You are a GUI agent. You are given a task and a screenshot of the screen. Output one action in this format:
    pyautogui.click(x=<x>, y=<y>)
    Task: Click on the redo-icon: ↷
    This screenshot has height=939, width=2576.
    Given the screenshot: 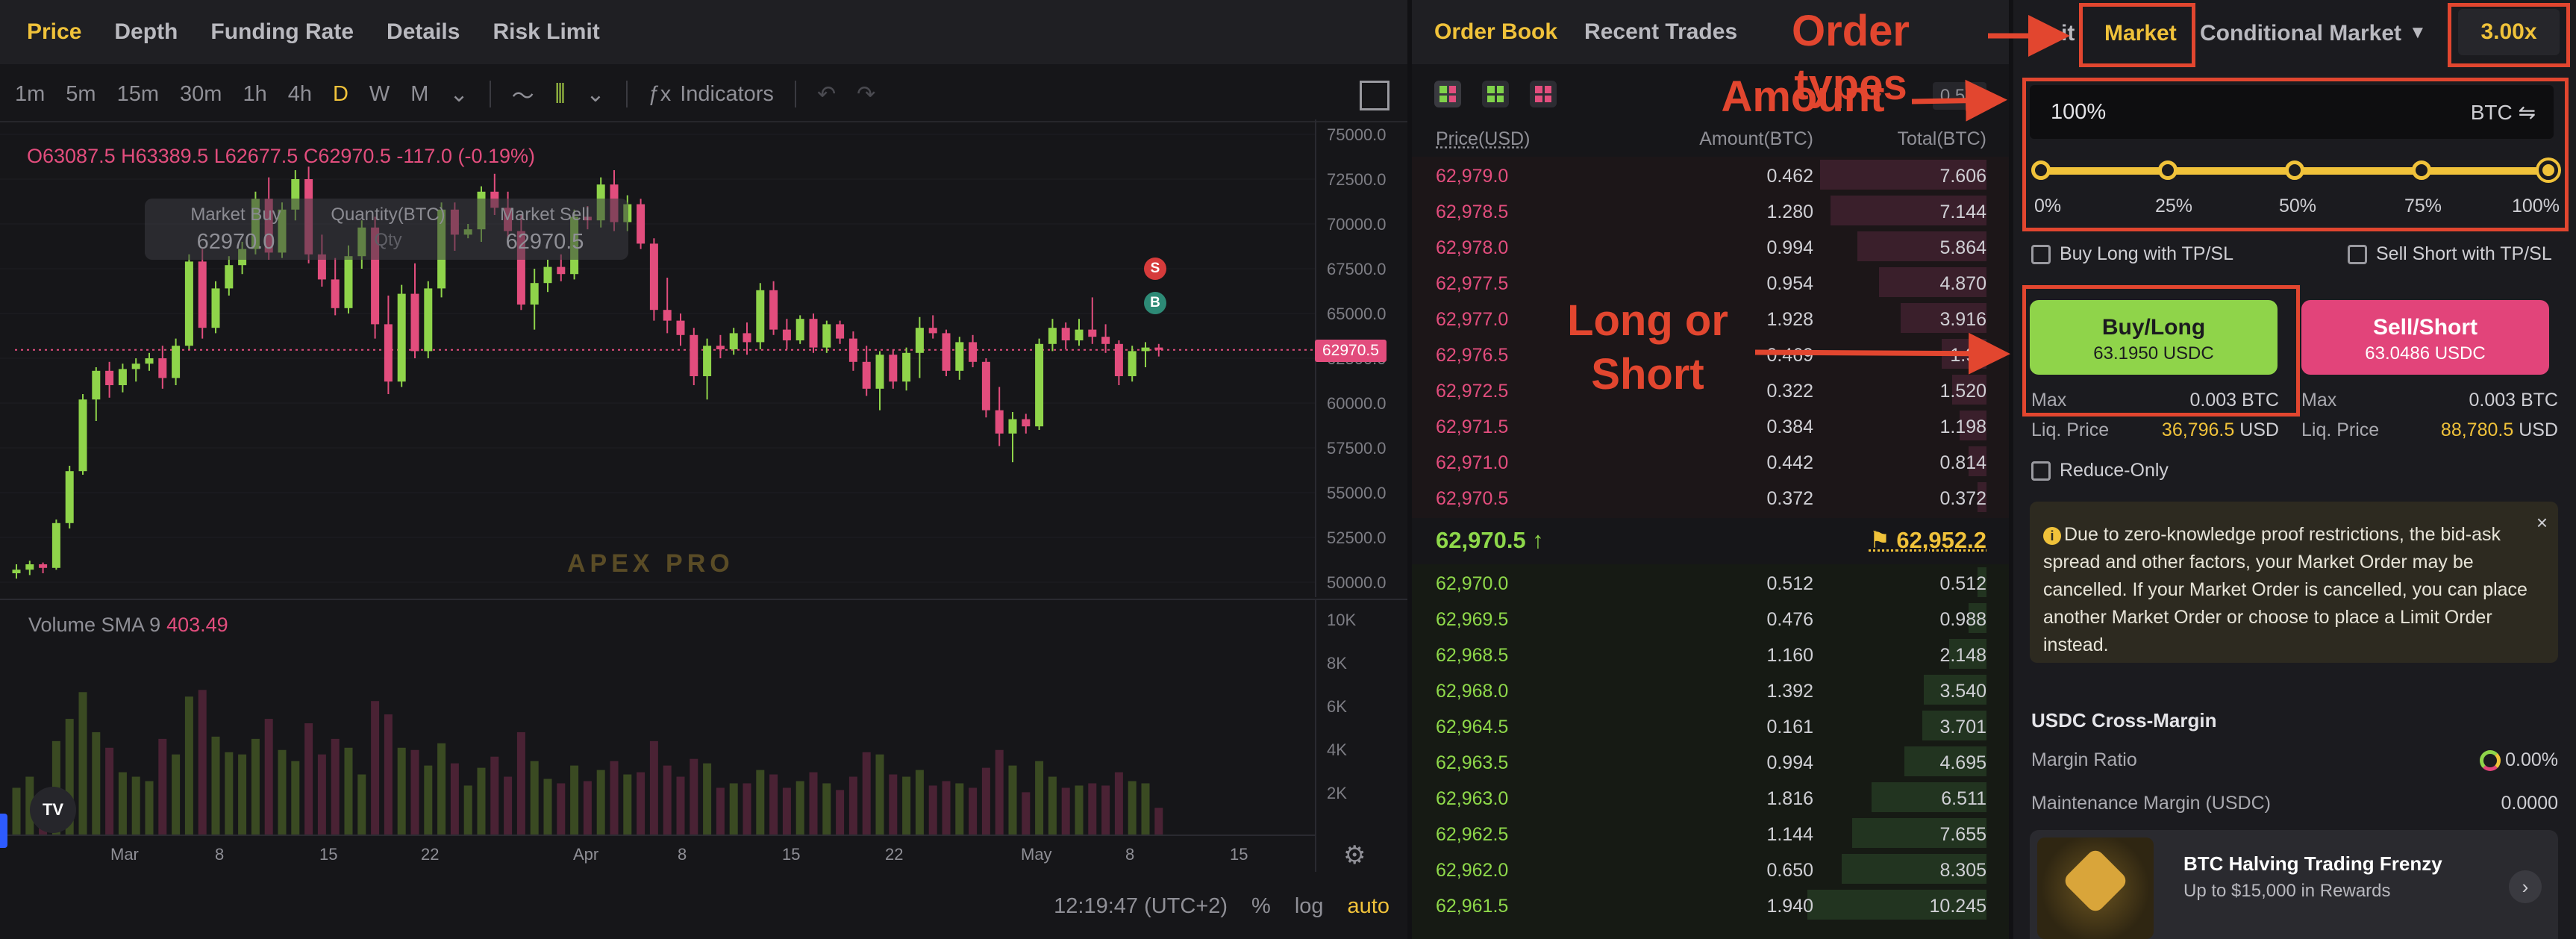 What is the action you would take?
    pyautogui.click(x=866, y=94)
    